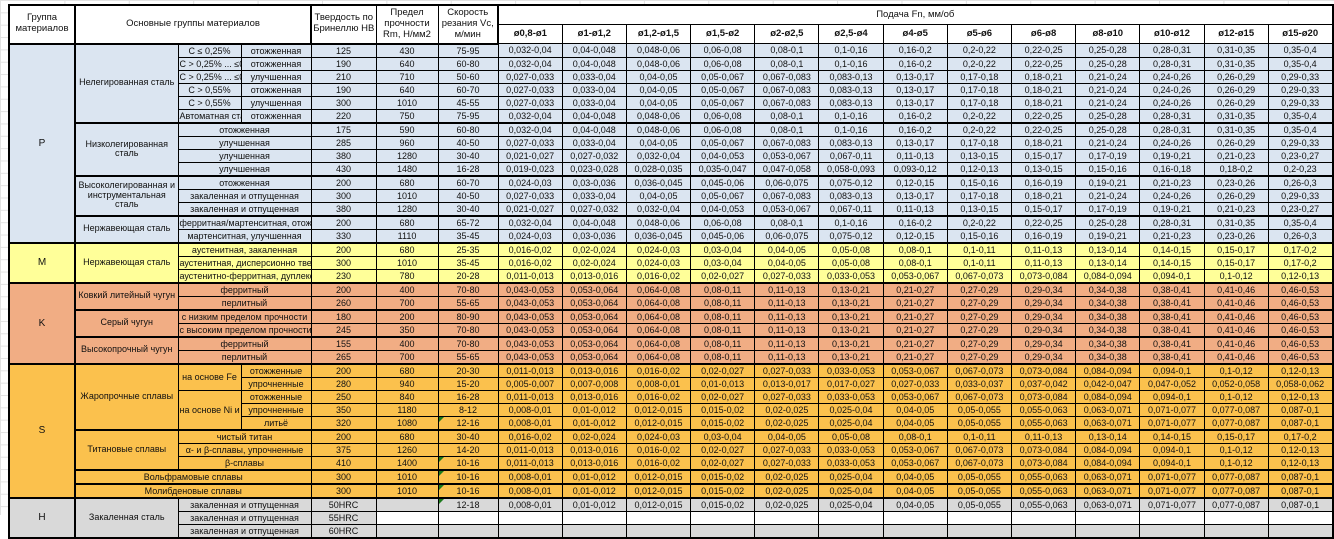 This screenshot has width=1334, height=539. I want to click on feed-cell: 0,14-0,15, so click(1172, 249).